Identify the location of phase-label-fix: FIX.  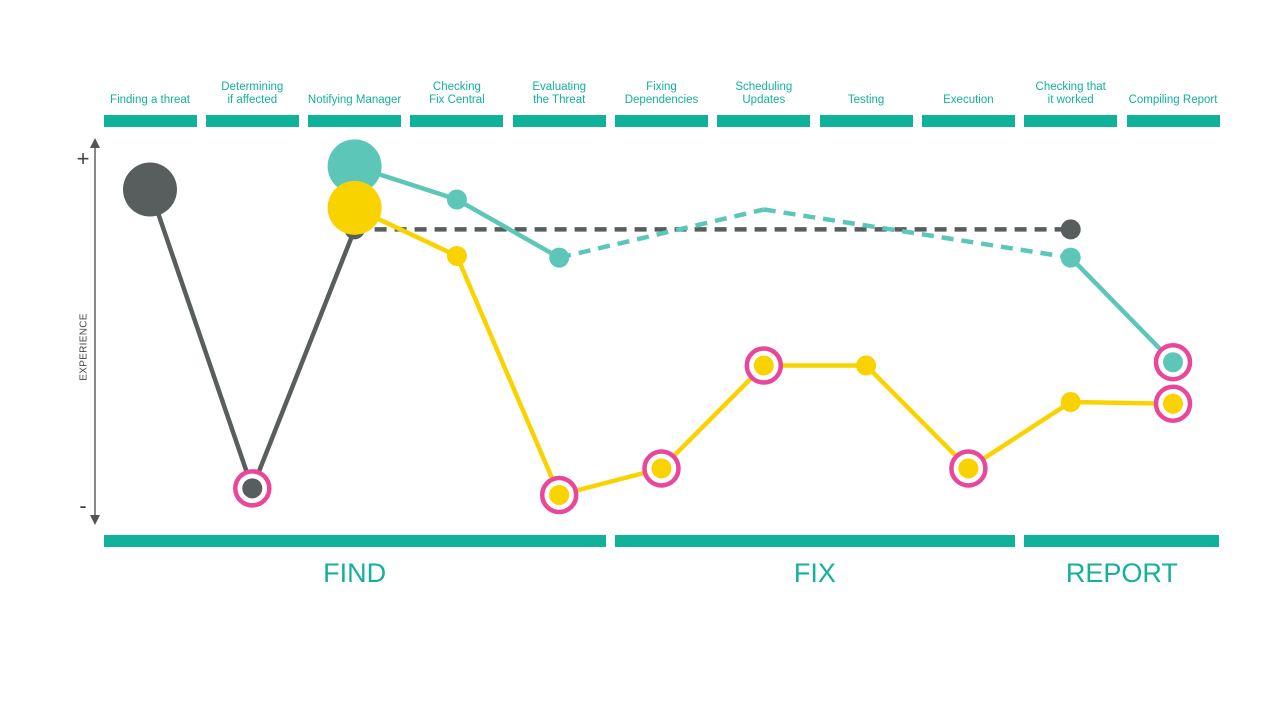
(814, 573).